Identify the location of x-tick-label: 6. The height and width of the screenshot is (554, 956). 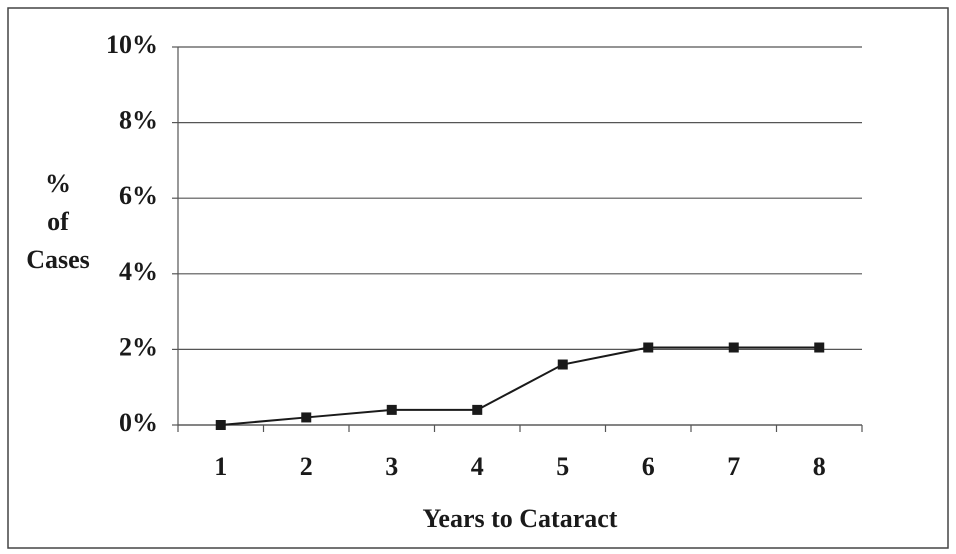
(648, 466).